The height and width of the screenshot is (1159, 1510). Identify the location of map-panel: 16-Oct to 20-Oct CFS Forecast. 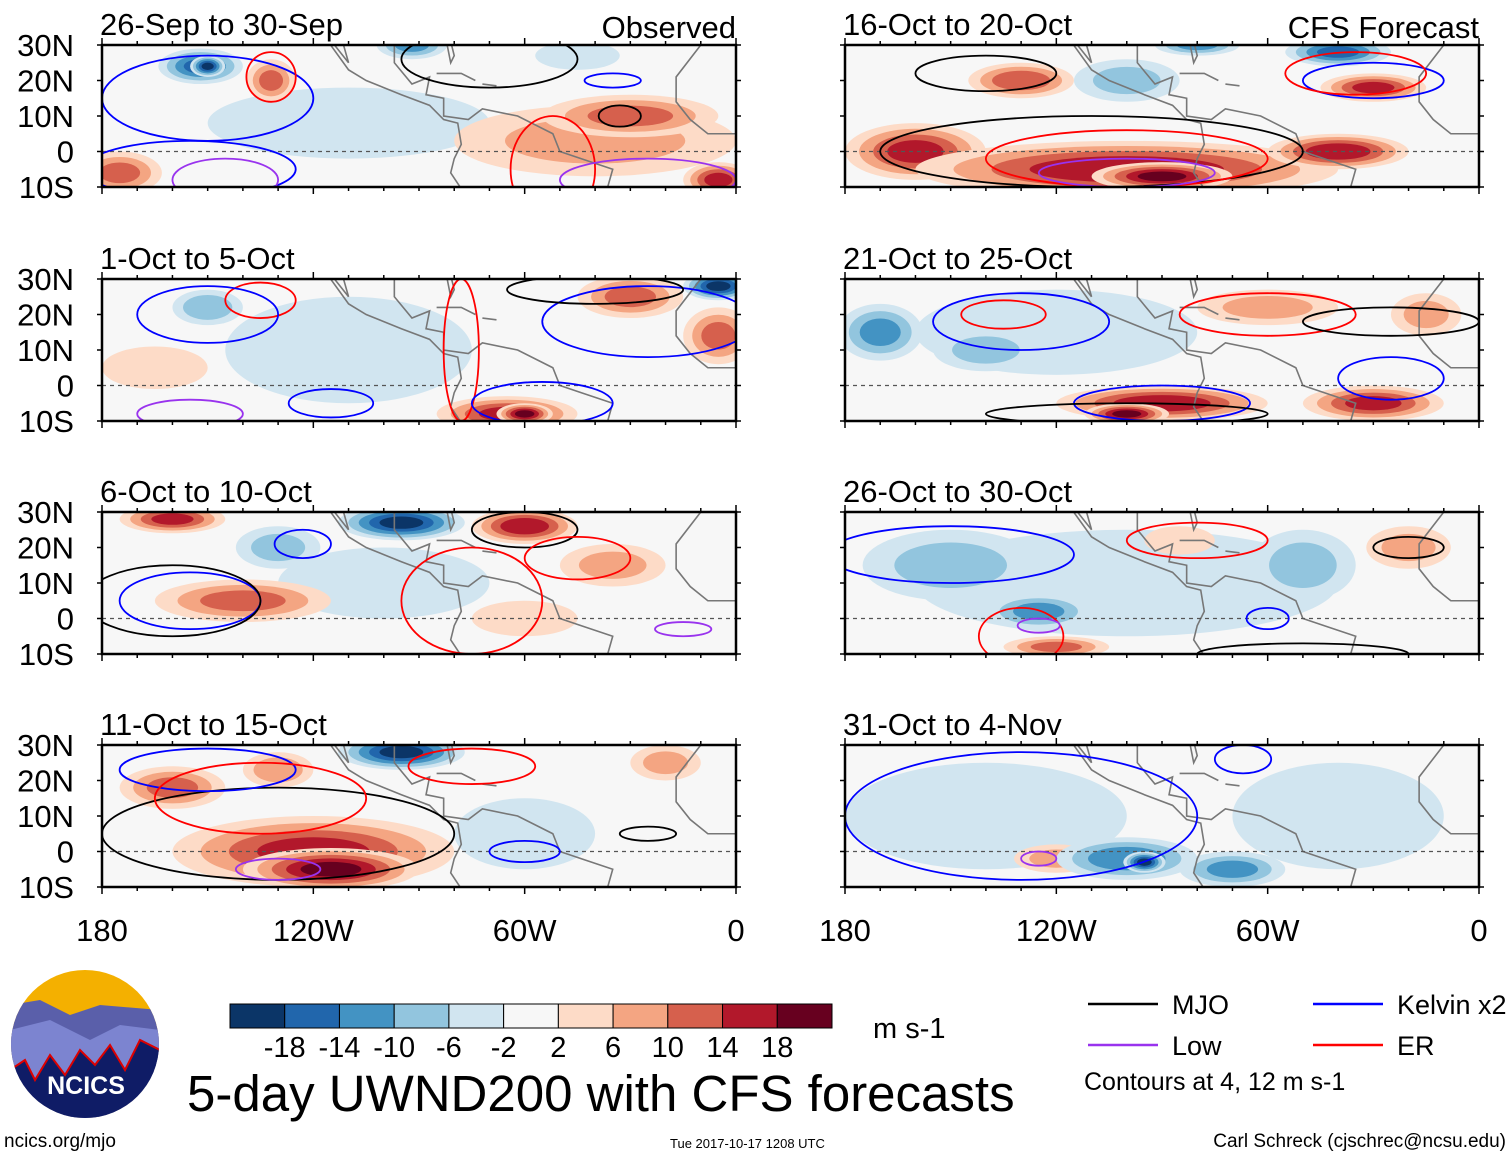
(1162, 100).